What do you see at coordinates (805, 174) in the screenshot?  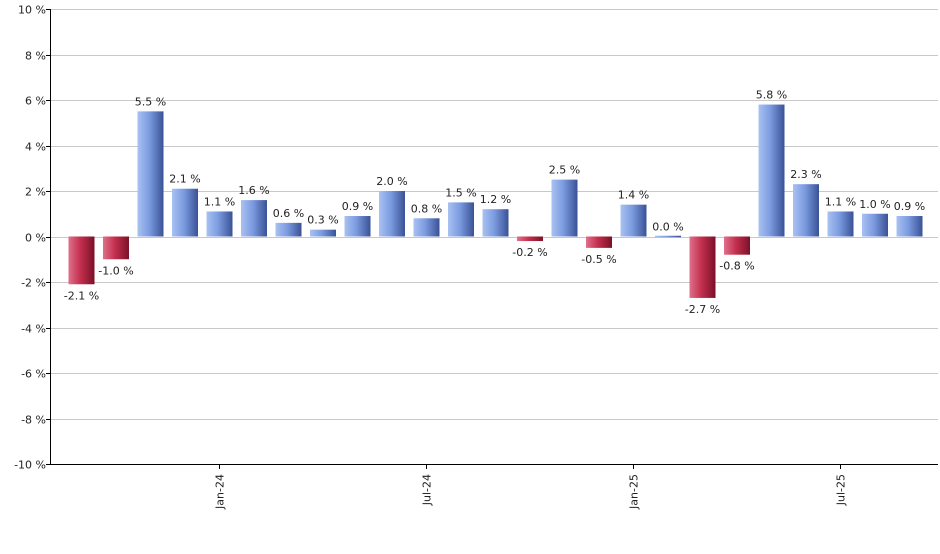 I see `data-label: 2.3 %` at bounding box center [805, 174].